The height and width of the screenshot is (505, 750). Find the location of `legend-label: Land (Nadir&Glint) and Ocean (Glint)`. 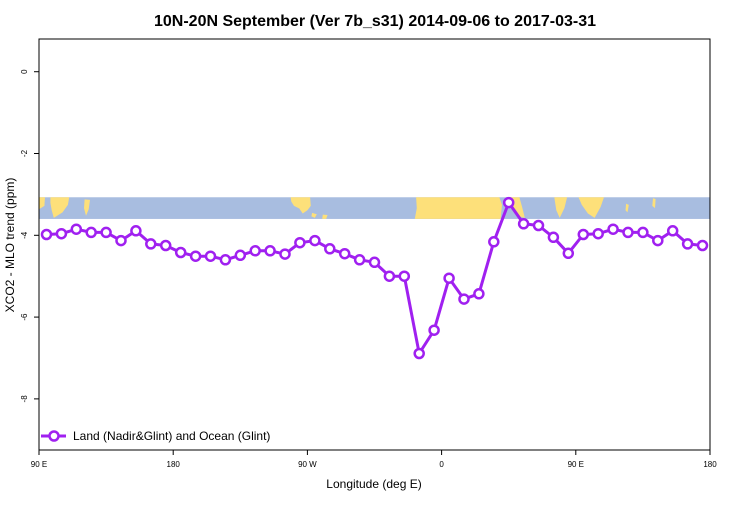

legend-label: Land (Nadir&Glint) and Ocean (Glint) is located at coordinates (171, 436).